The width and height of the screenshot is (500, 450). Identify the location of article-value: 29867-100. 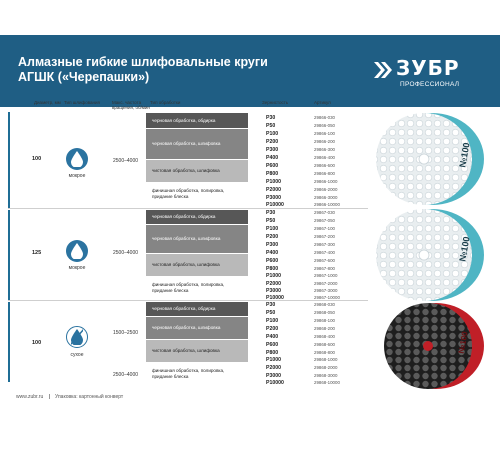
(324, 228).